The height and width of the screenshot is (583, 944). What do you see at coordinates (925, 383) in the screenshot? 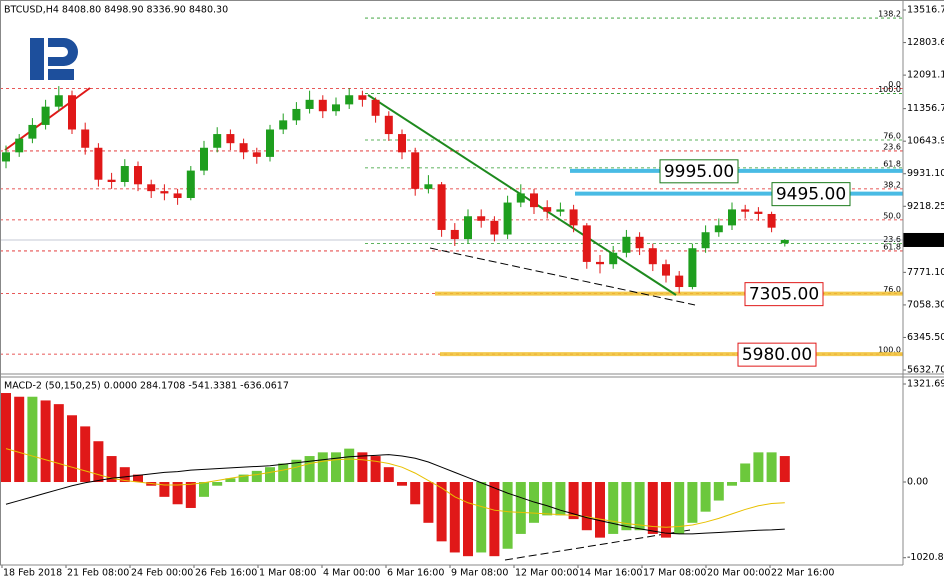
I see `y-tick-label: 1321.693` at bounding box center [925, 383].